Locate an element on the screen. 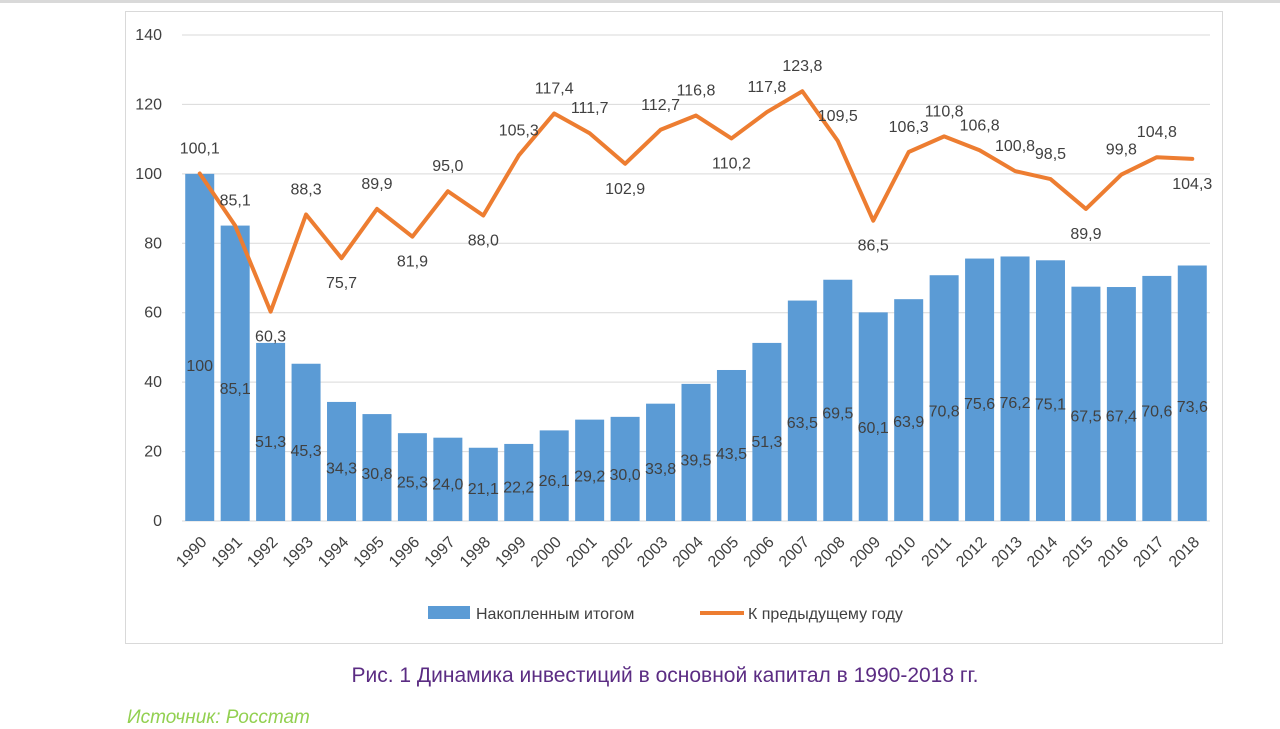  x-tick-label: 2004 is located at coordinates (688, 552).